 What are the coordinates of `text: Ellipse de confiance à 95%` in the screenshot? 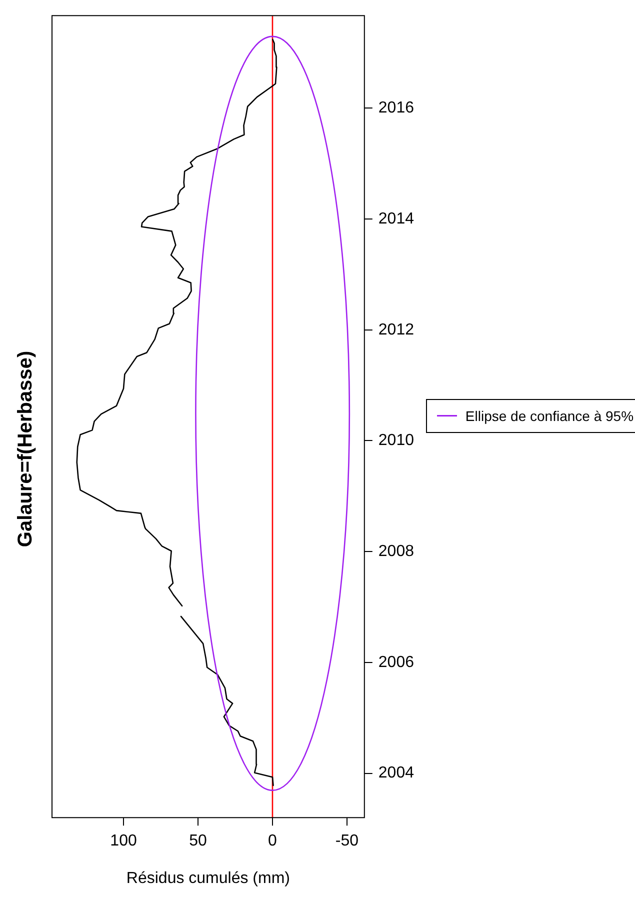 It's located at (549, 416).